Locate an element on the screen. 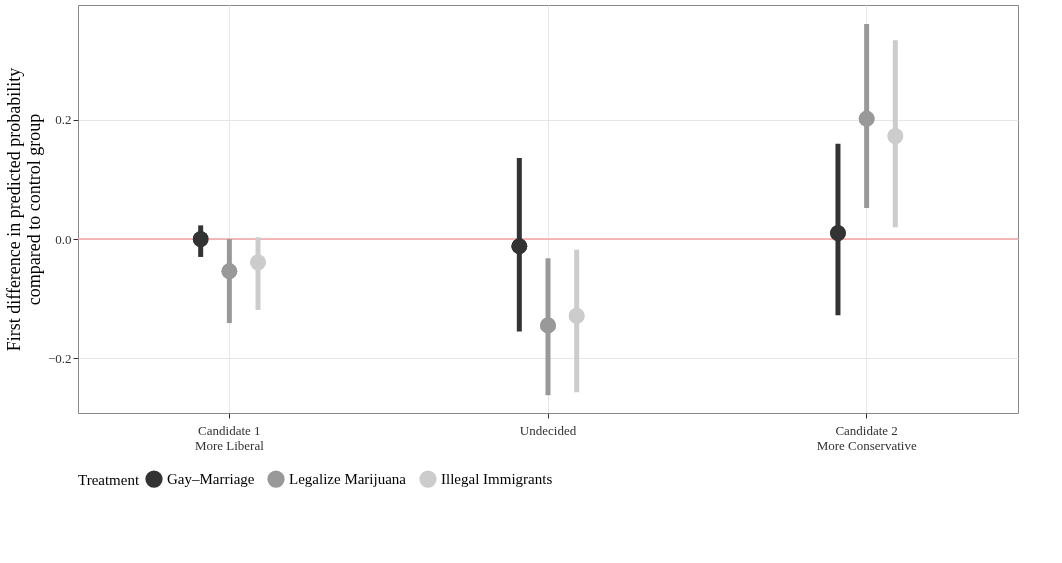 This screenshot has width=1062, height=563. legend-label: Legalize Marijuana is located at coordinates (348, 479).